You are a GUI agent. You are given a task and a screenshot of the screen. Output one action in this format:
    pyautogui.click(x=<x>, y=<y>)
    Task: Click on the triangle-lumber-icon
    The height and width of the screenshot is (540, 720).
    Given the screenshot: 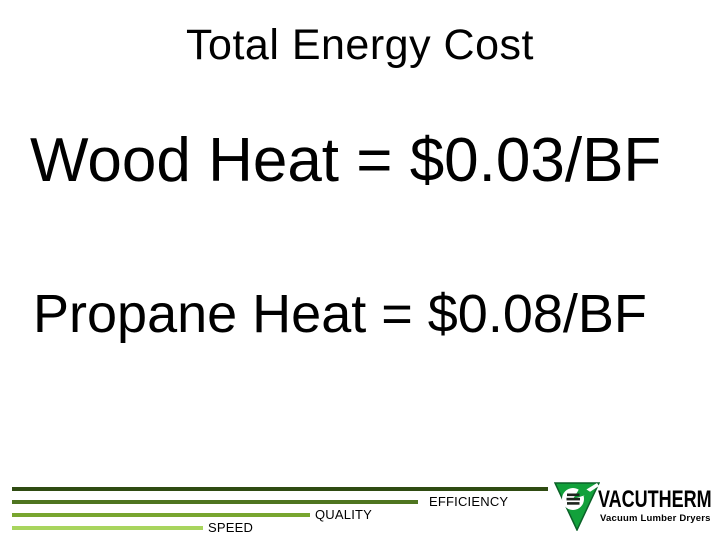 What is the action you would take?
    pyautogui.click(x=577, y=506)
    